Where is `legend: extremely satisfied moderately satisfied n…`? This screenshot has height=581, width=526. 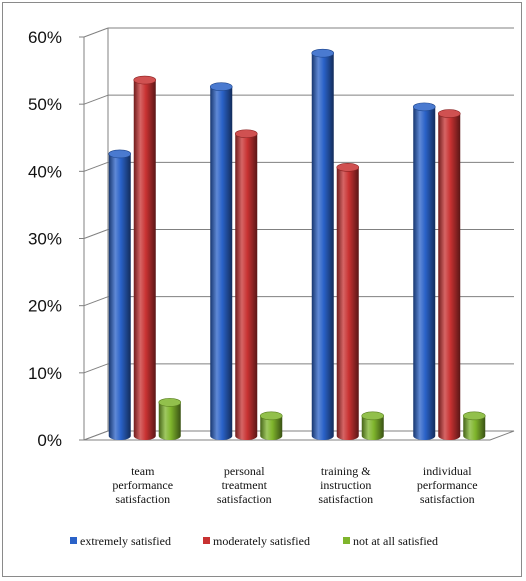
legend: extremely satisfied moderately satisfied n… is located at coordinates (254, 541).